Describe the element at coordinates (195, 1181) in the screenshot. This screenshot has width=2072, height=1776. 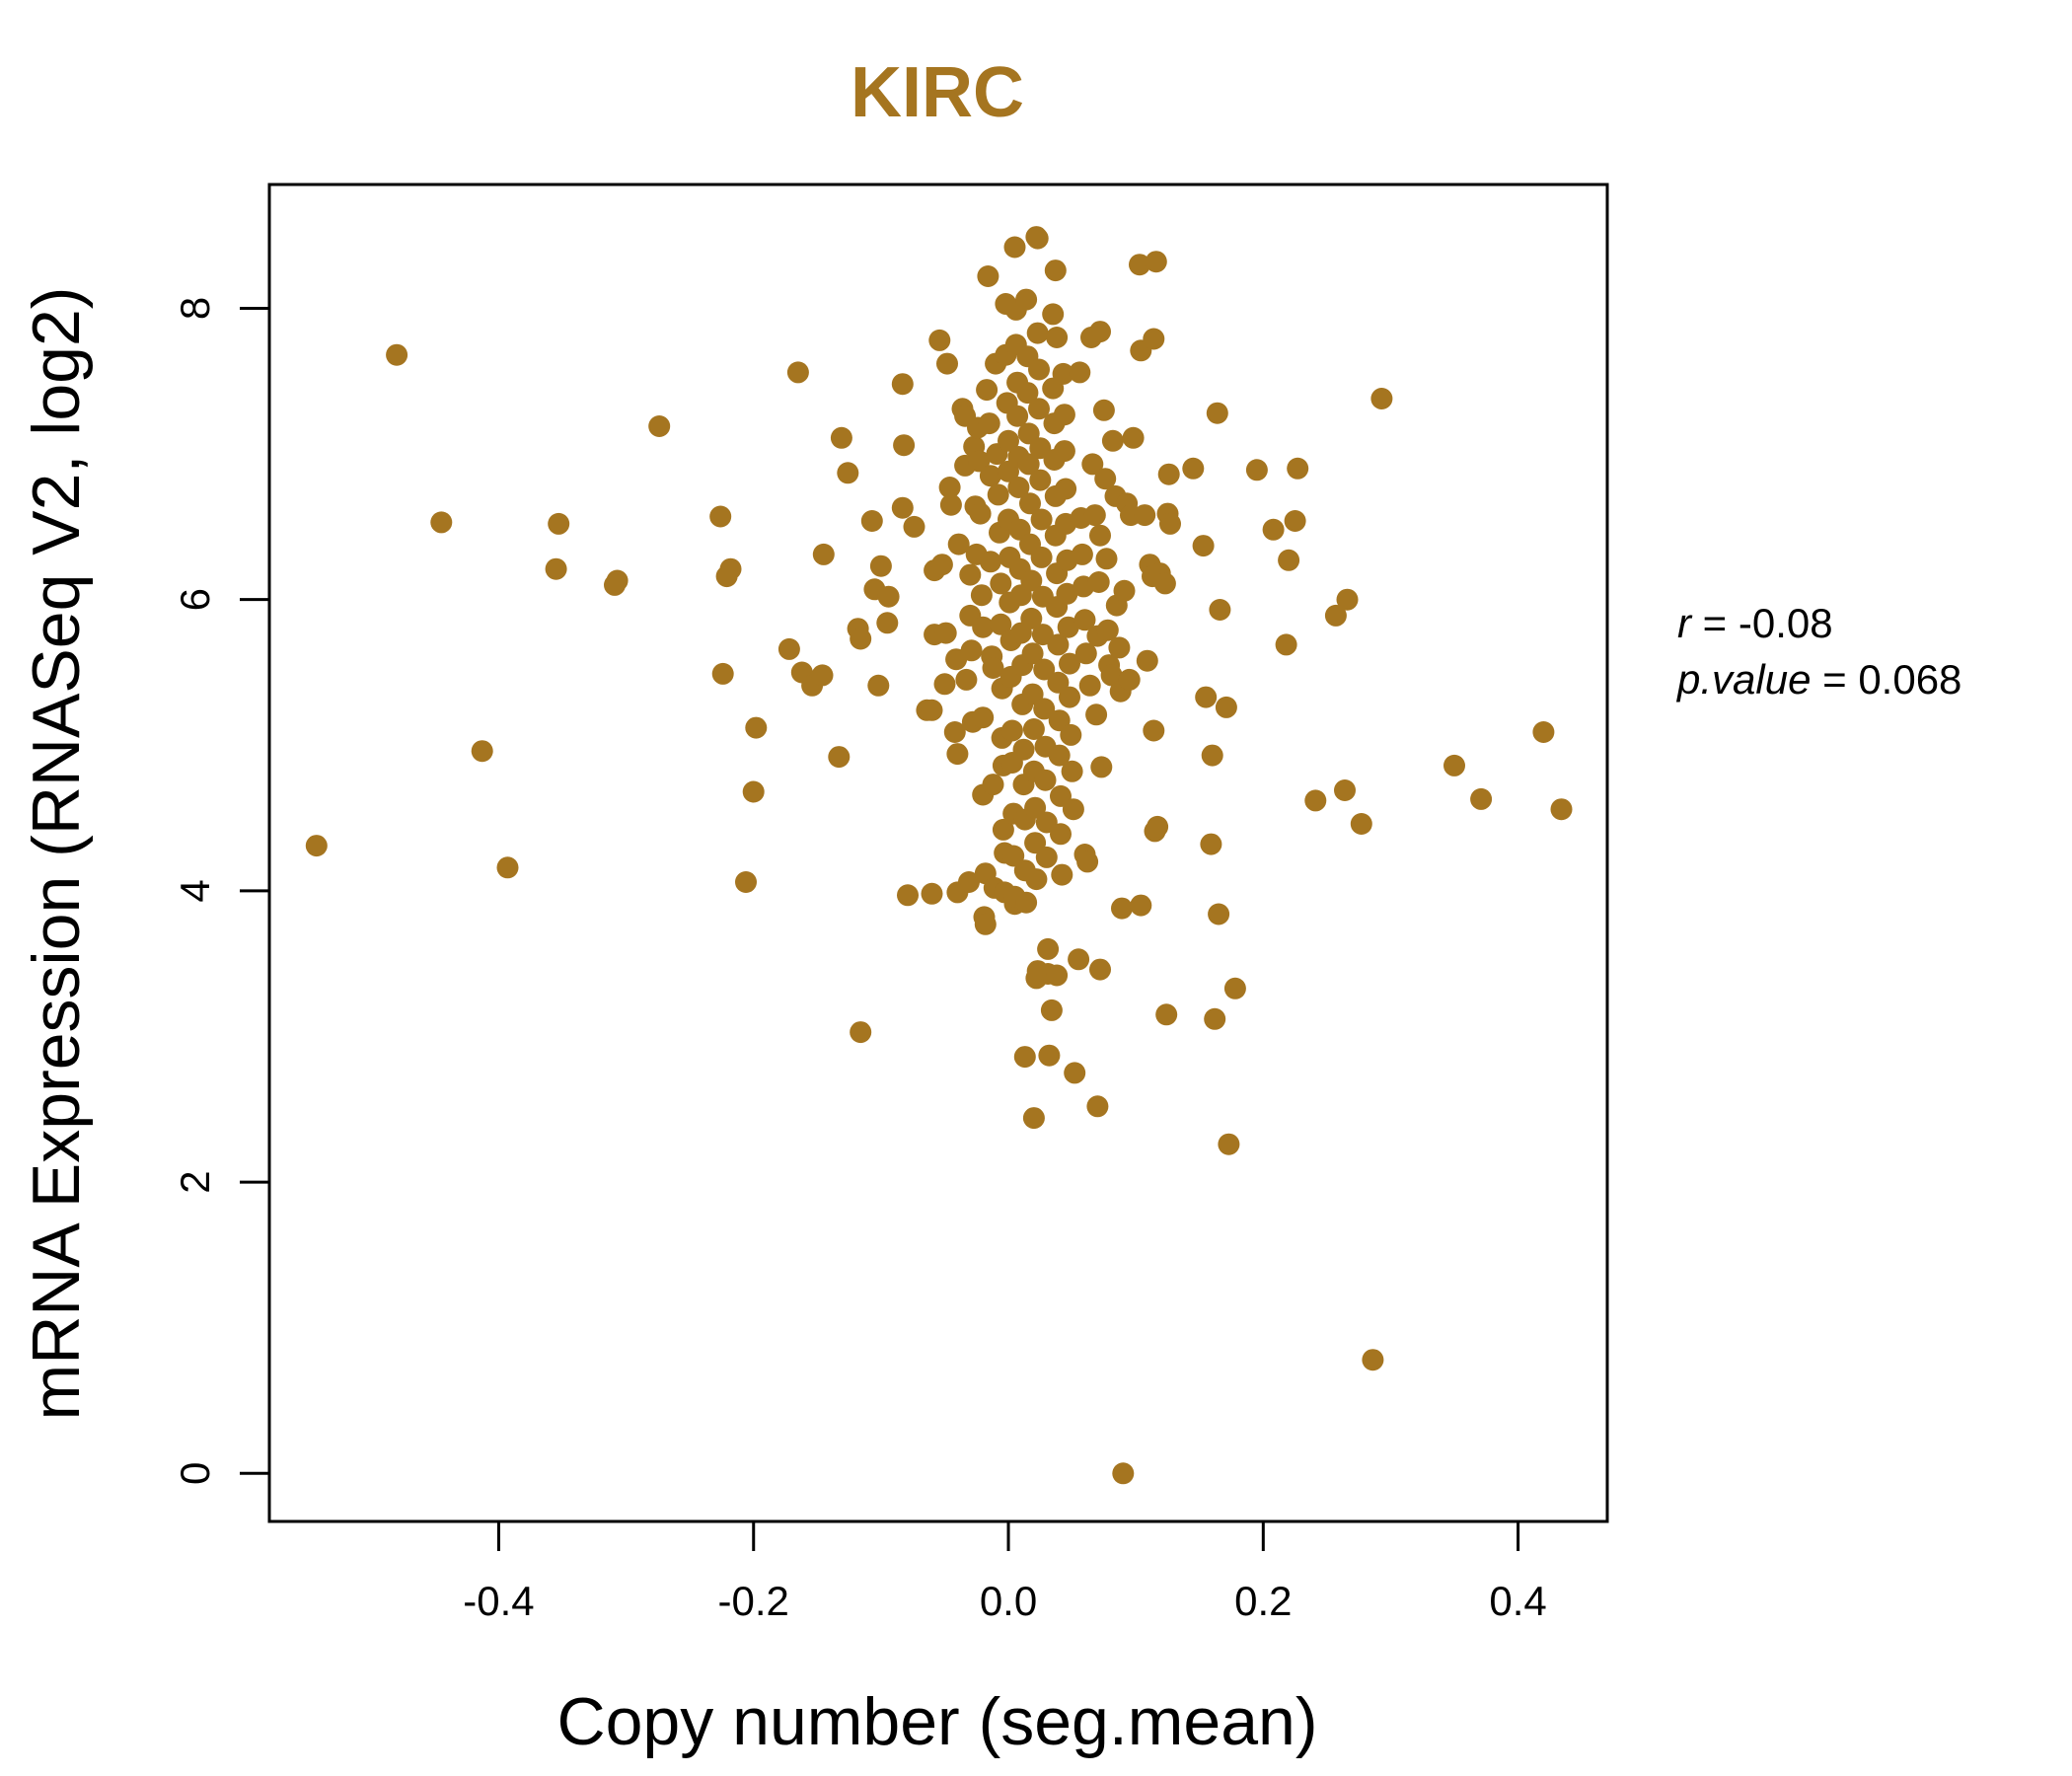
I see `y-tick-label: 2` at that location.